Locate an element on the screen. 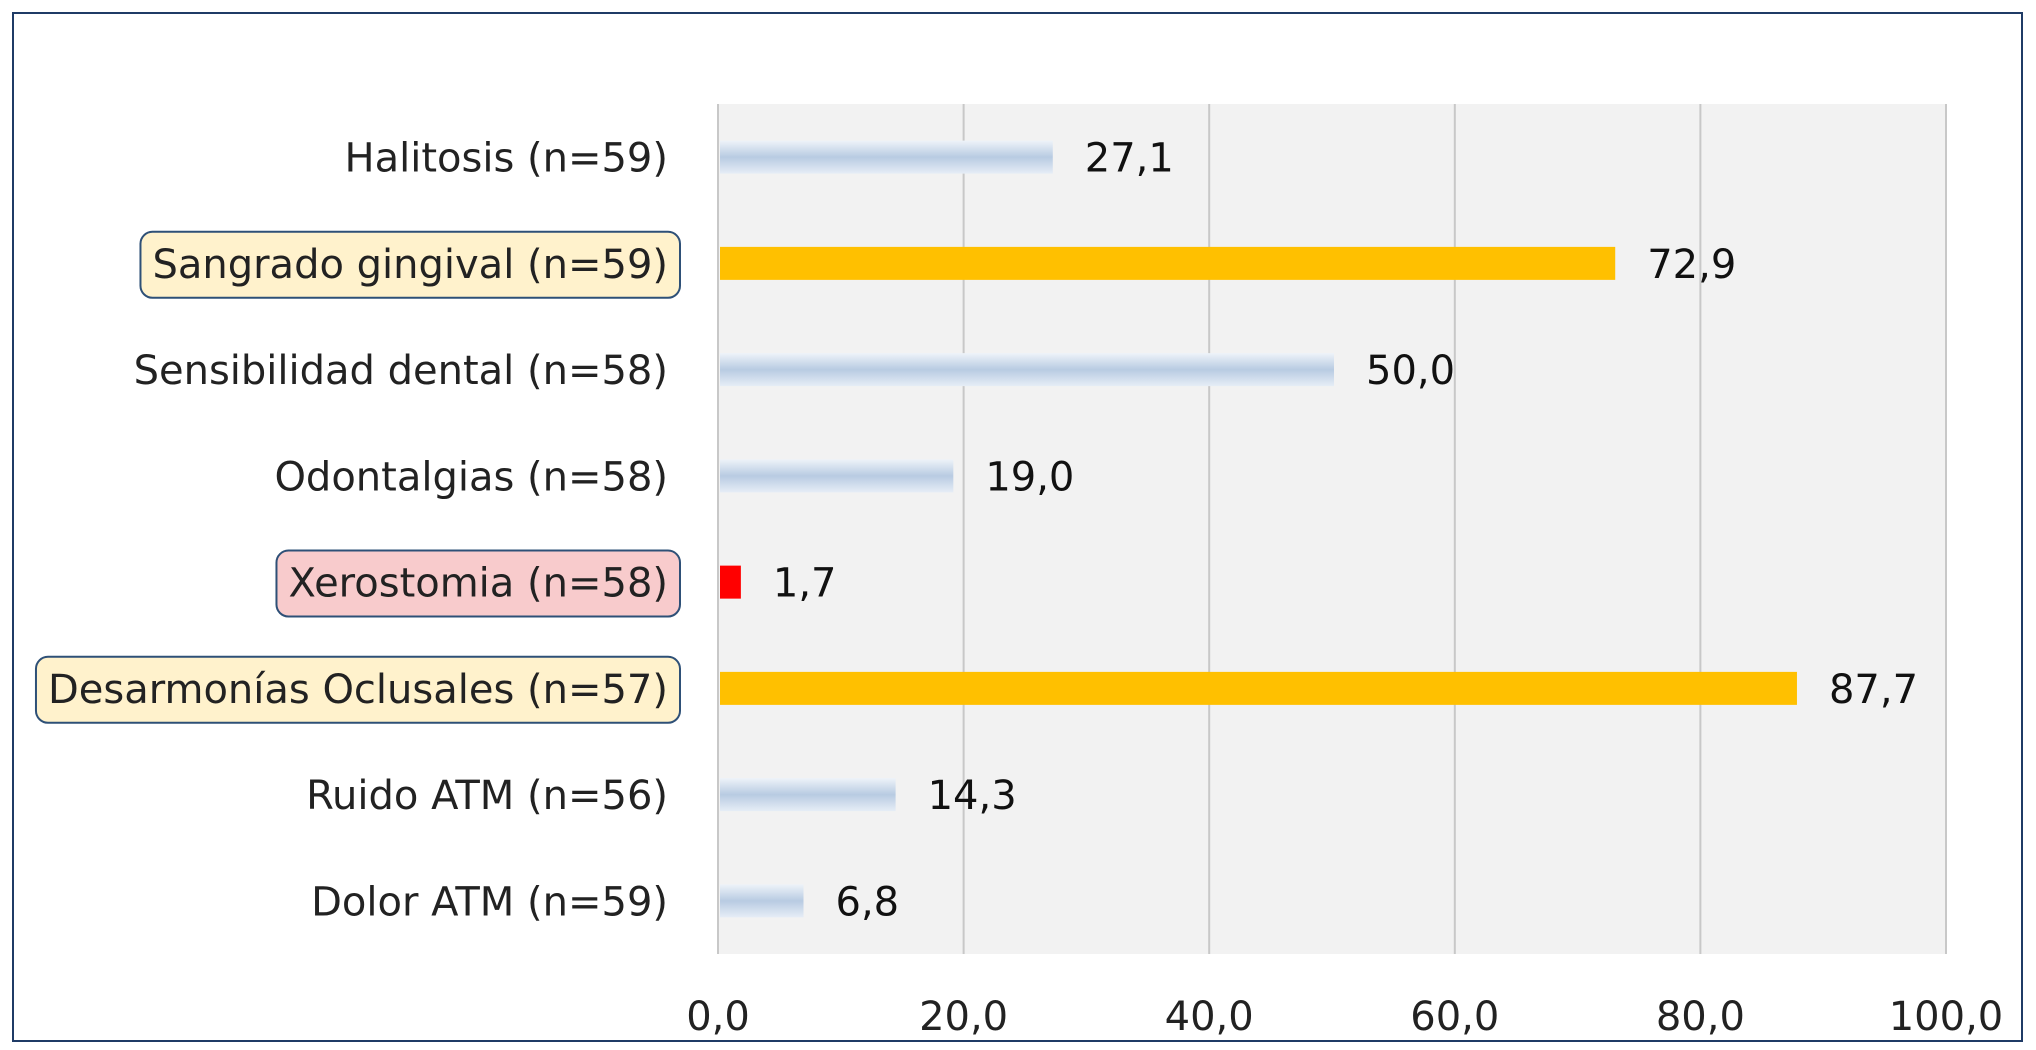 The image size is (2036, 1050). x-tick-label: 60,0 is located at coordinates (1454, 1017).